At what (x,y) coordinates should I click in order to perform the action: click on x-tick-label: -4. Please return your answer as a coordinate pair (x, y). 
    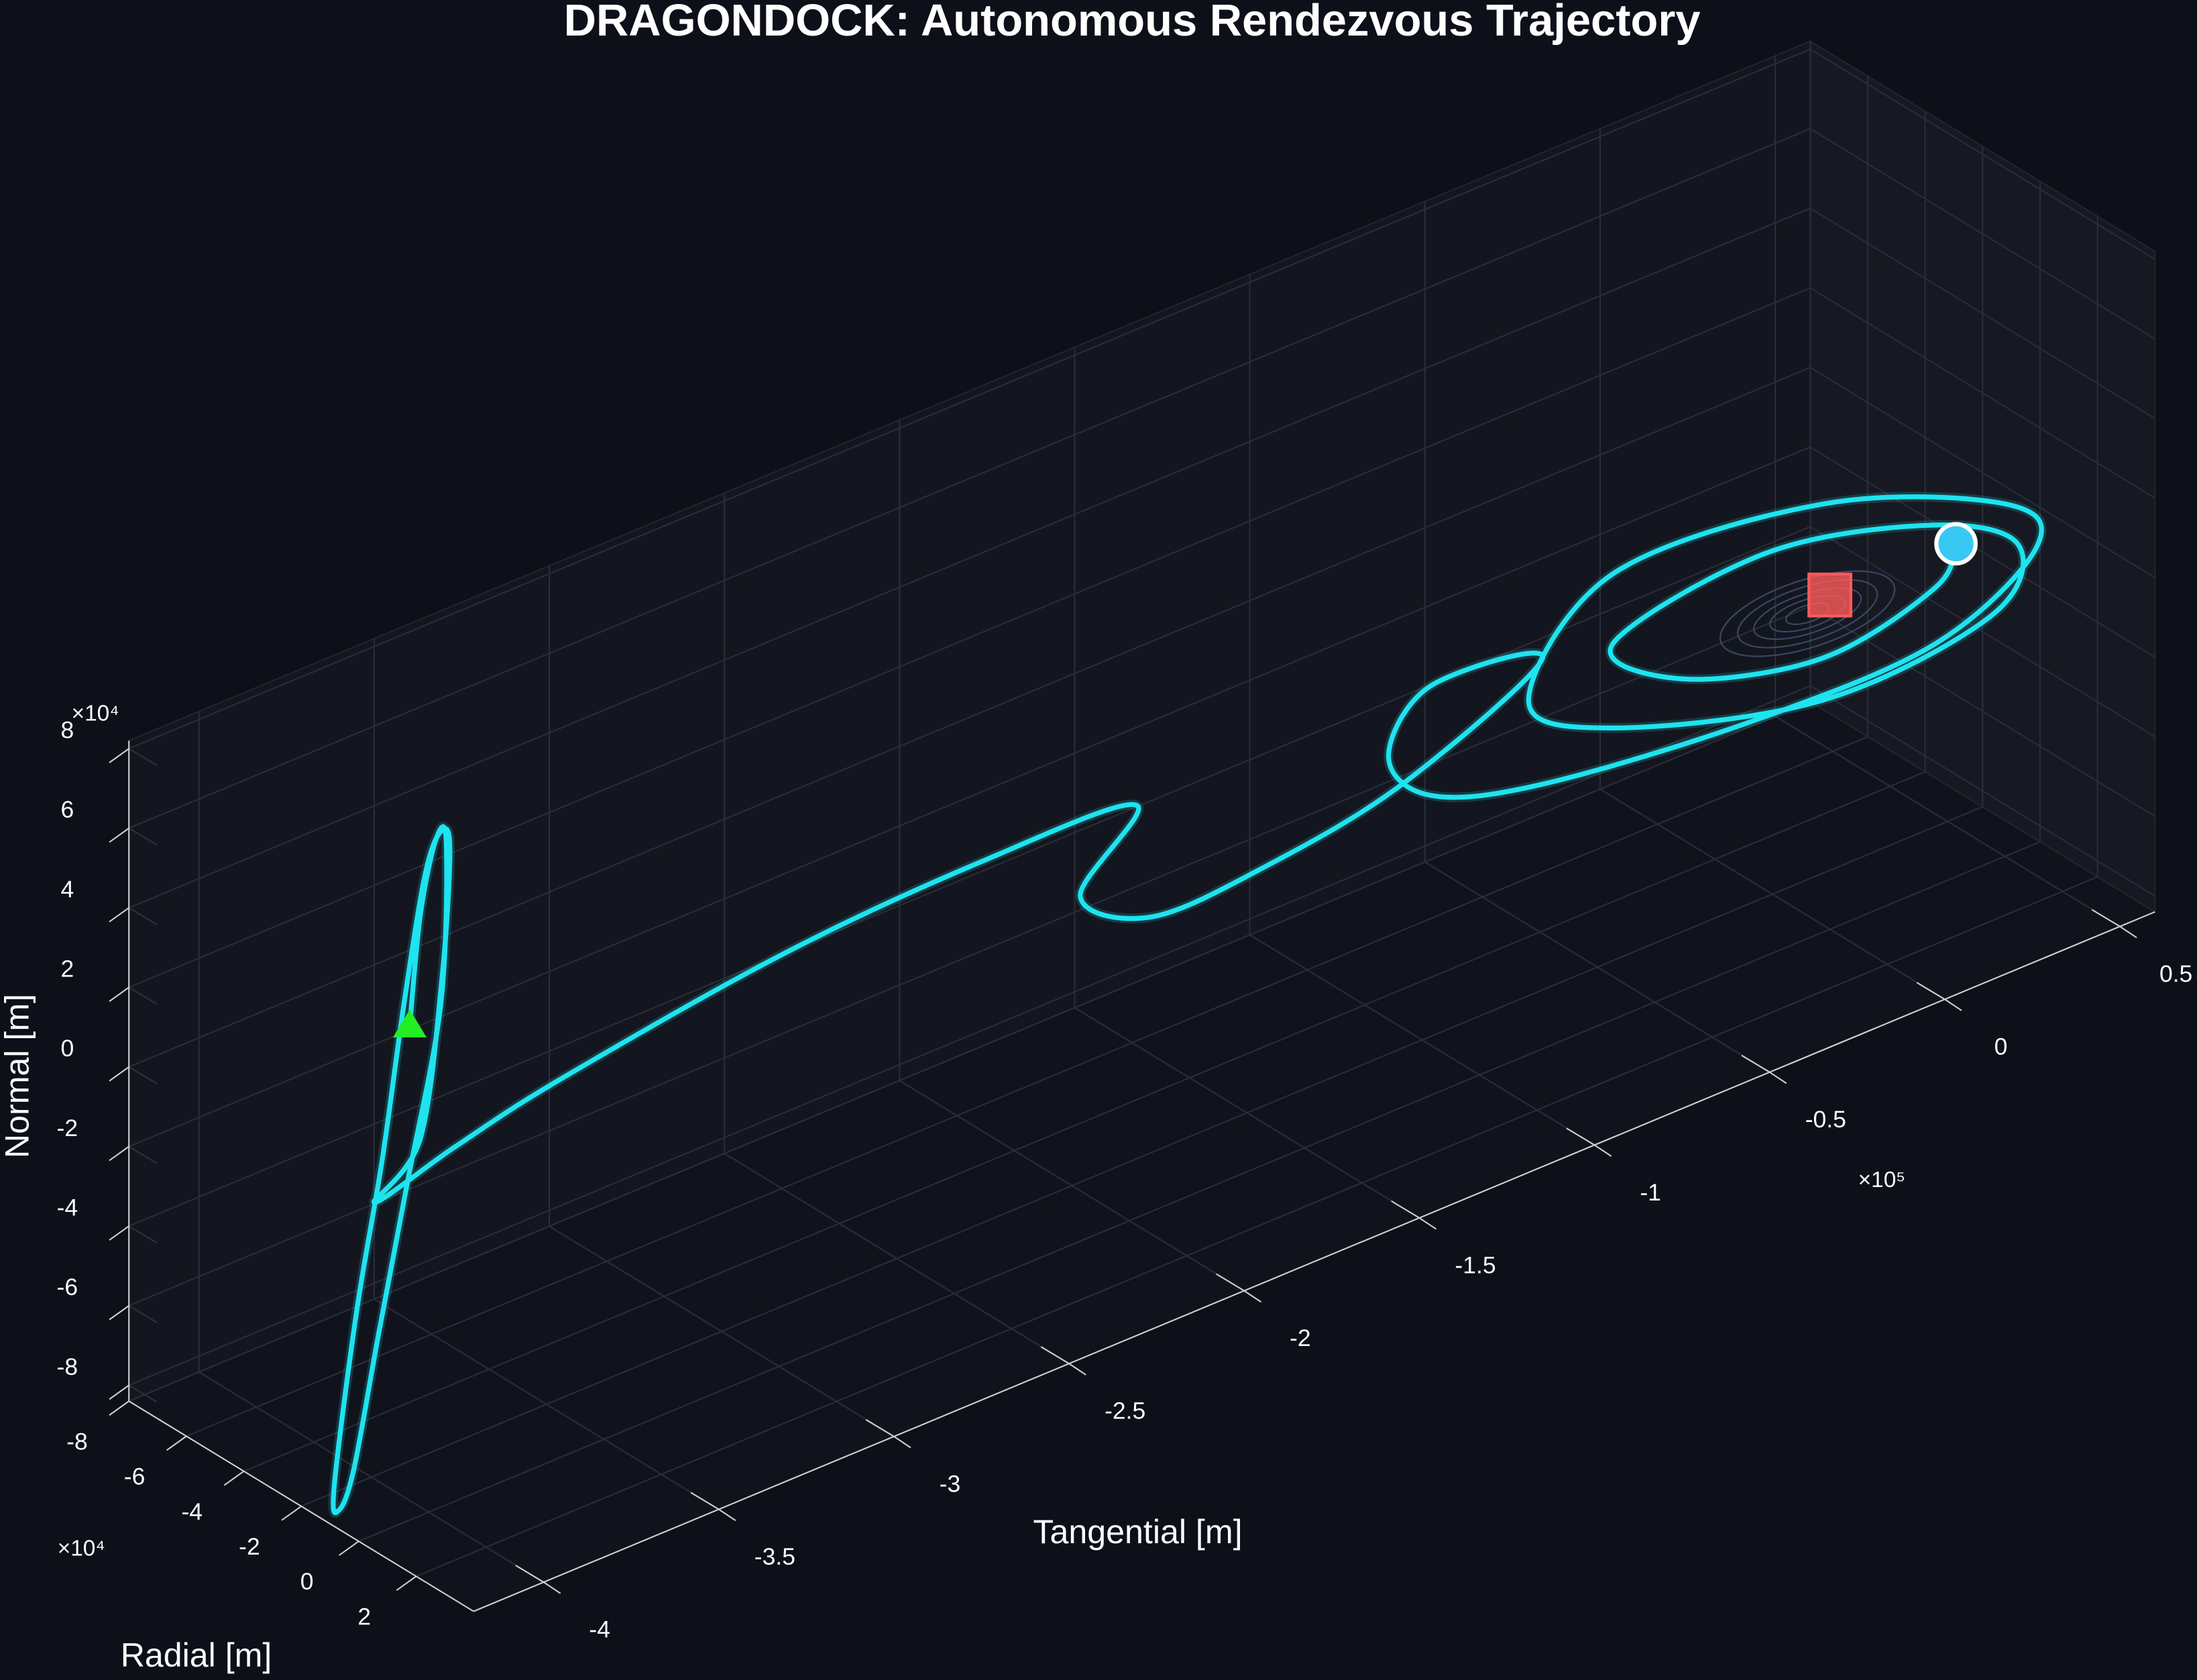
    Looking at the image, I should click on (599, 1629).